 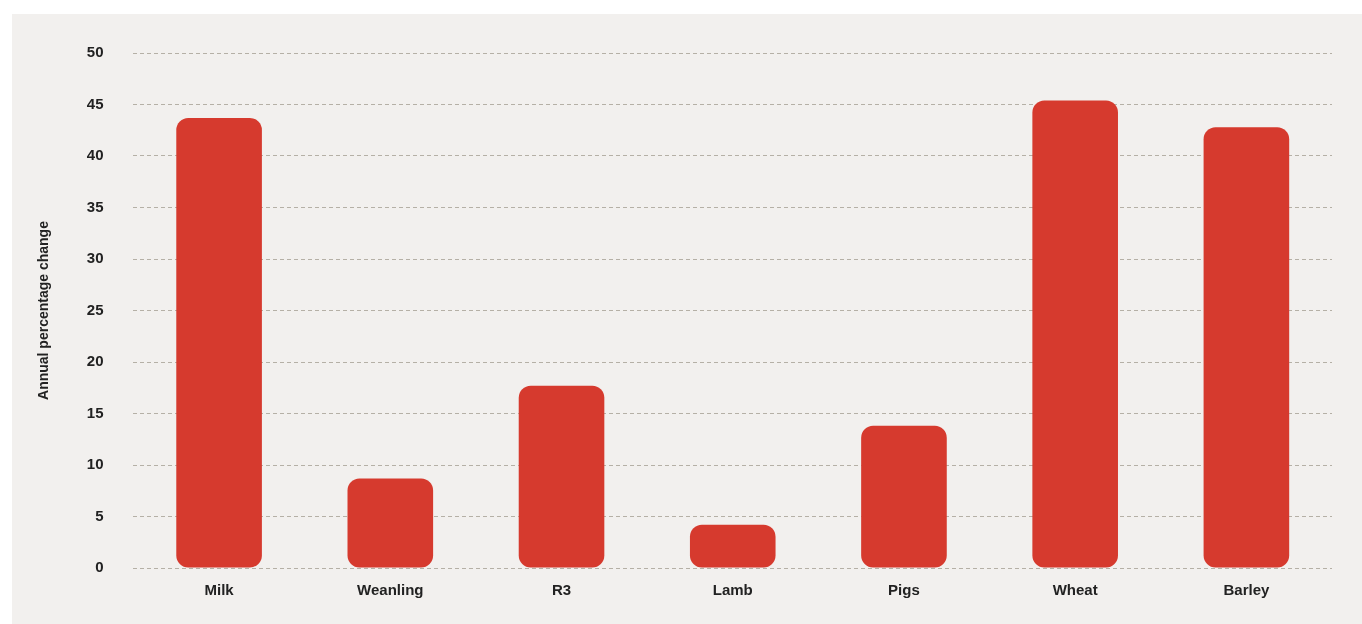 I want to click on y-tick-label: 10, so click(x=95, y=464).